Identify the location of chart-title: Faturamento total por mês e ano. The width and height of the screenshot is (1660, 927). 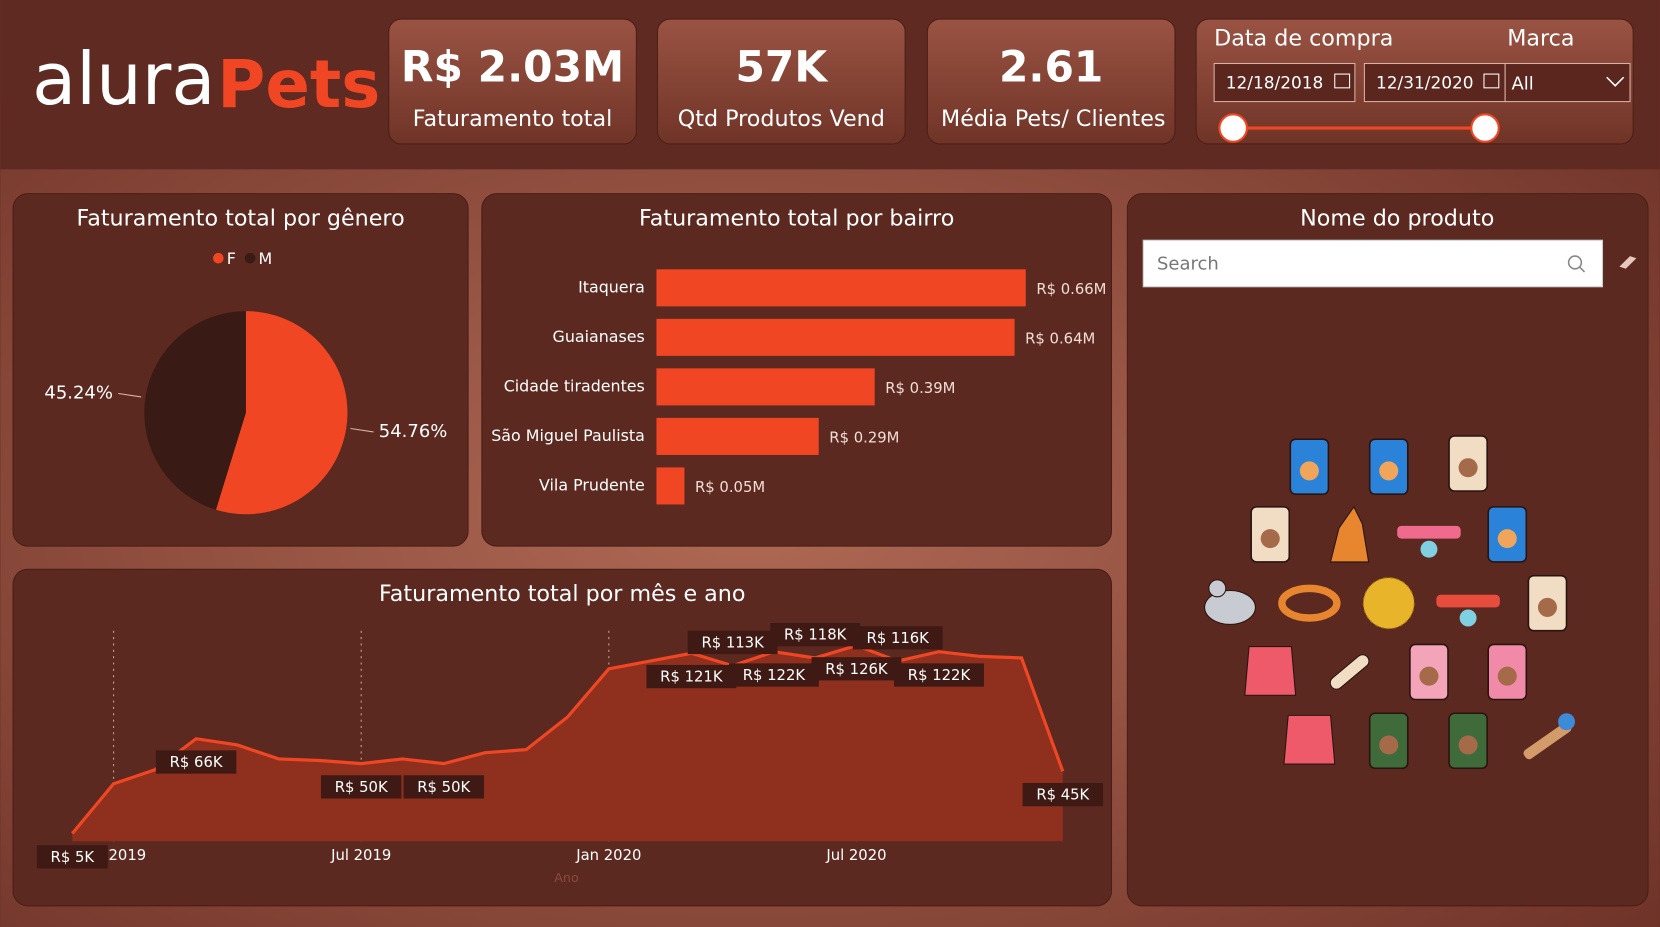
(562, 594).